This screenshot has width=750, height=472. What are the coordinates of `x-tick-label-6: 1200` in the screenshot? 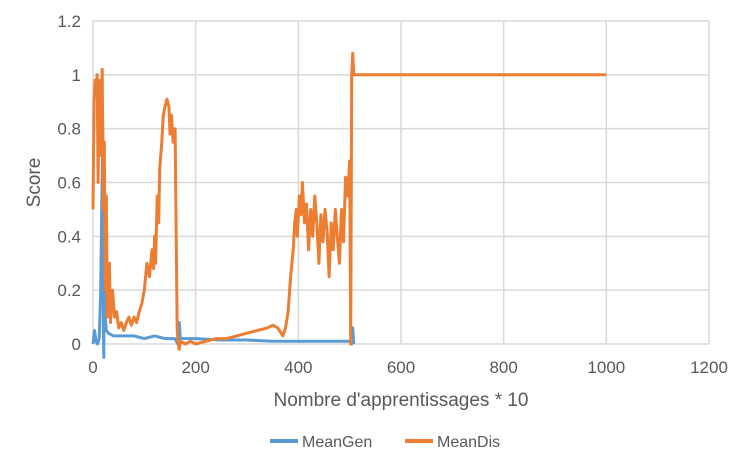 It's located at (709, 367).